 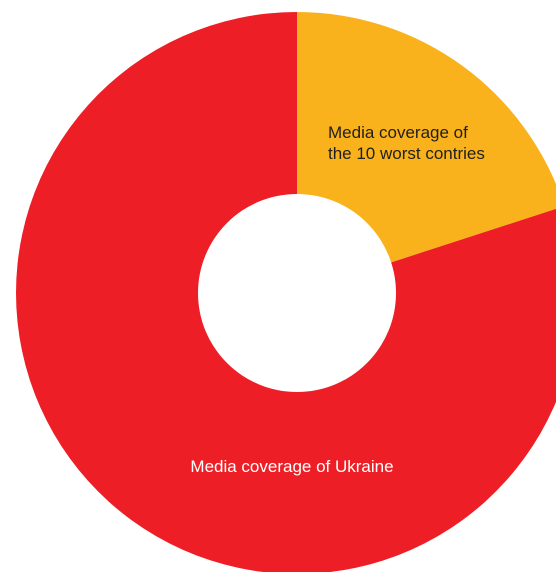 What do you see at coordinates (297, 293) in the screenshot?
I see `donut-hole` at bounding box center [297, 293].